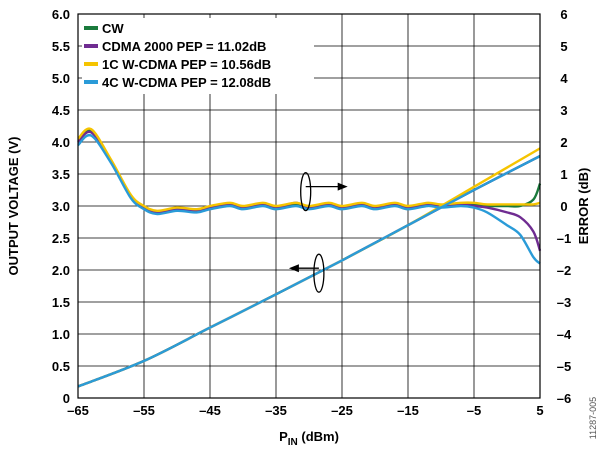 This screenshot has width=600, height=450. What do you see at coordinates (408, 410) in the screenshot?
I see `x-tick-label: –15` at bounding box center [408, 410].